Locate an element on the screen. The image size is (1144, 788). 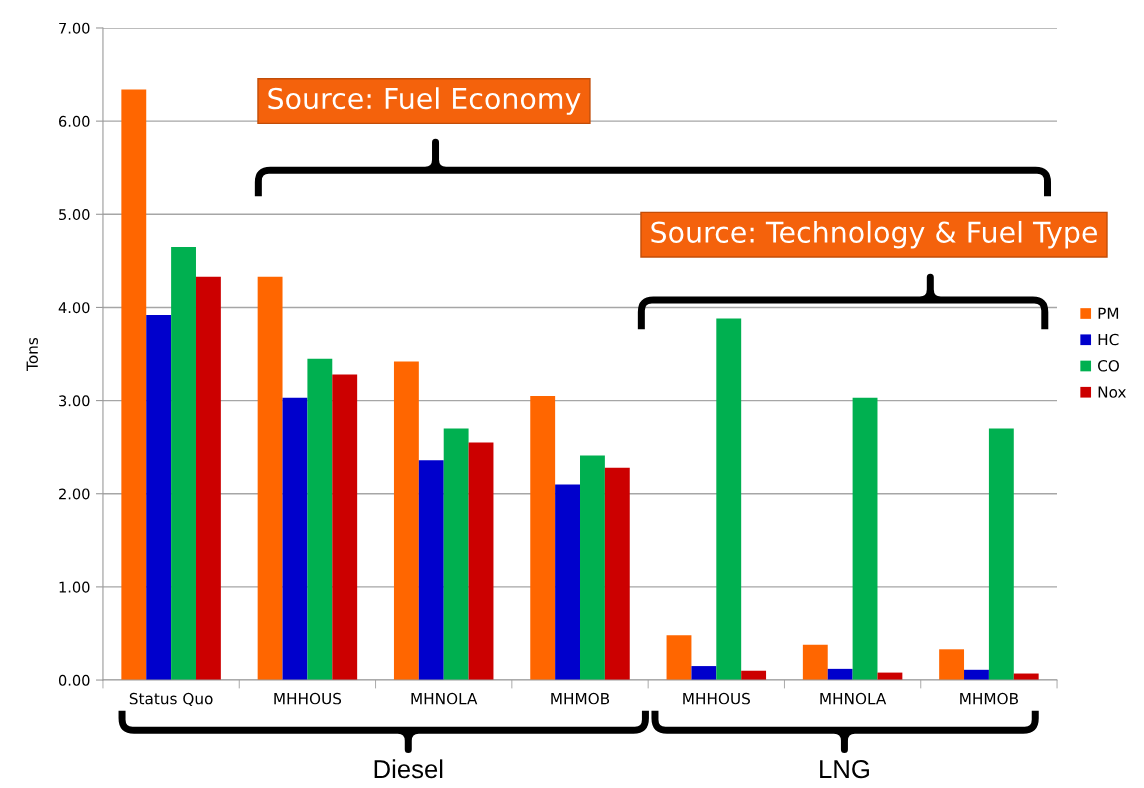
annotation: Source: Technology & Fuel Type is located at coordinates (874, 234).